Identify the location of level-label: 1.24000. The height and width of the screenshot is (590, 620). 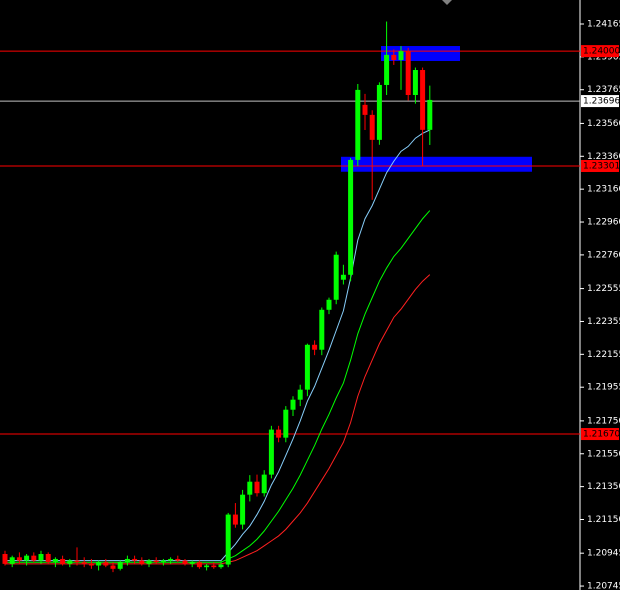
(601, 52).